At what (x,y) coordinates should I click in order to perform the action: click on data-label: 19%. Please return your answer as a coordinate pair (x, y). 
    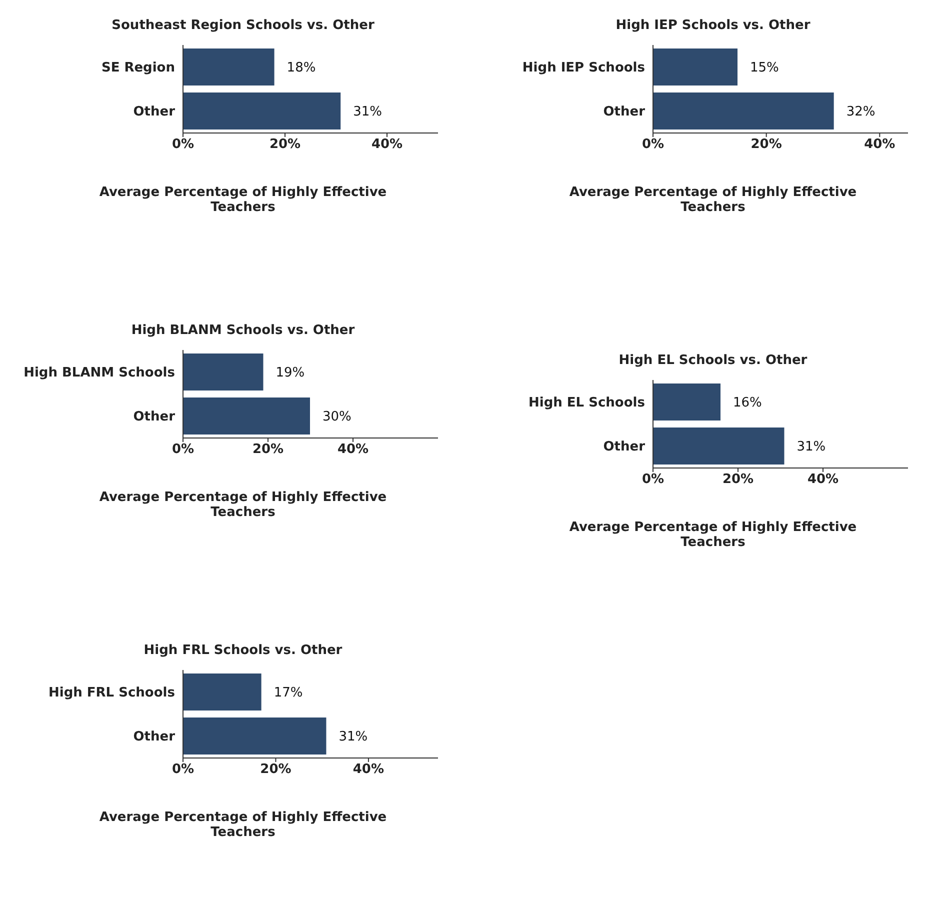
    Looking at the image, I should click on (290, 373).